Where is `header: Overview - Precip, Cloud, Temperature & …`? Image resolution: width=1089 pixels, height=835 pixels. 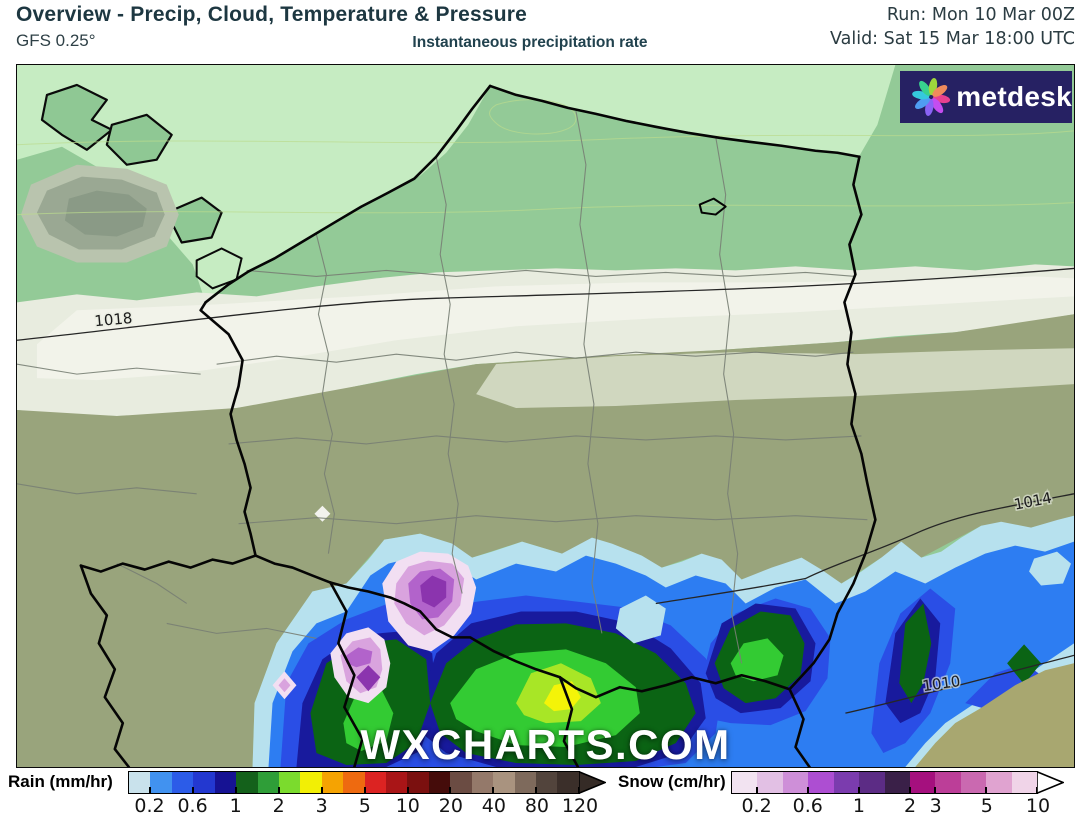
header: Overview - Precip, Cloud, Temperature & … is located at coordinates (544, 32).